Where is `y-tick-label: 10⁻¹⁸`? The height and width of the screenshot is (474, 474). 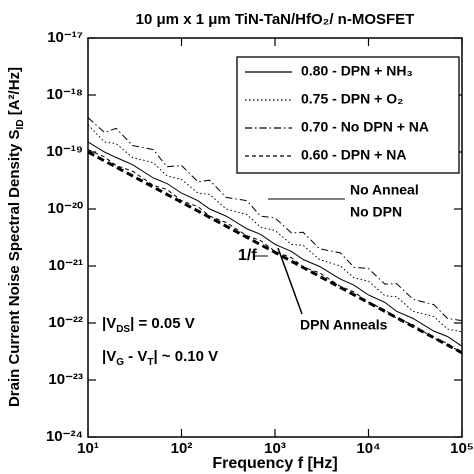 y-tick-label: 10⁻¹⁸ is located at coordinates (64, 94).